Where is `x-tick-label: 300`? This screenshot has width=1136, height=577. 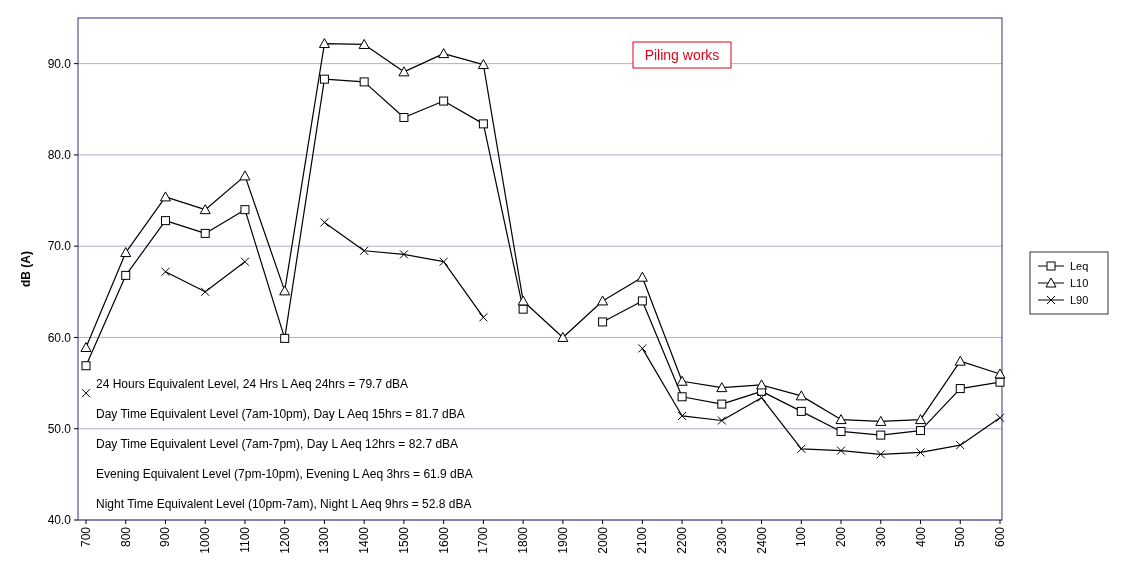
x-tick-label: 300 is located at coordinates (880, 537).